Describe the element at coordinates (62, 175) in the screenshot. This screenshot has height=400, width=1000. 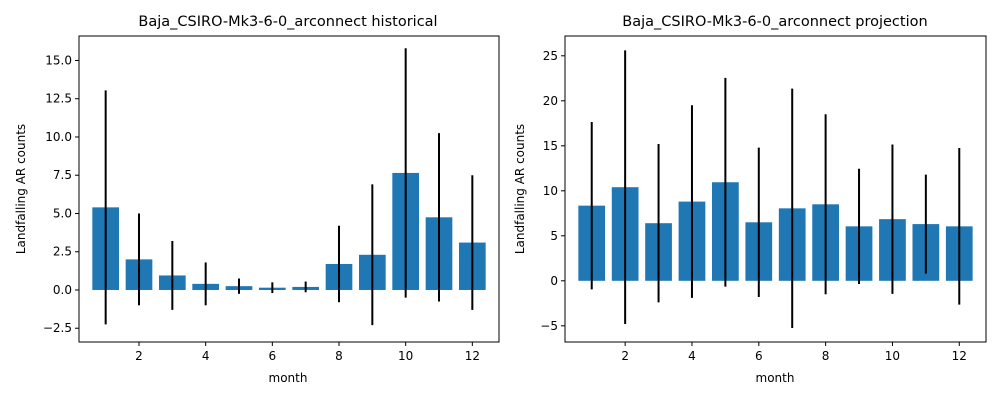
I see `y-tick-label: 7.5` at that location.